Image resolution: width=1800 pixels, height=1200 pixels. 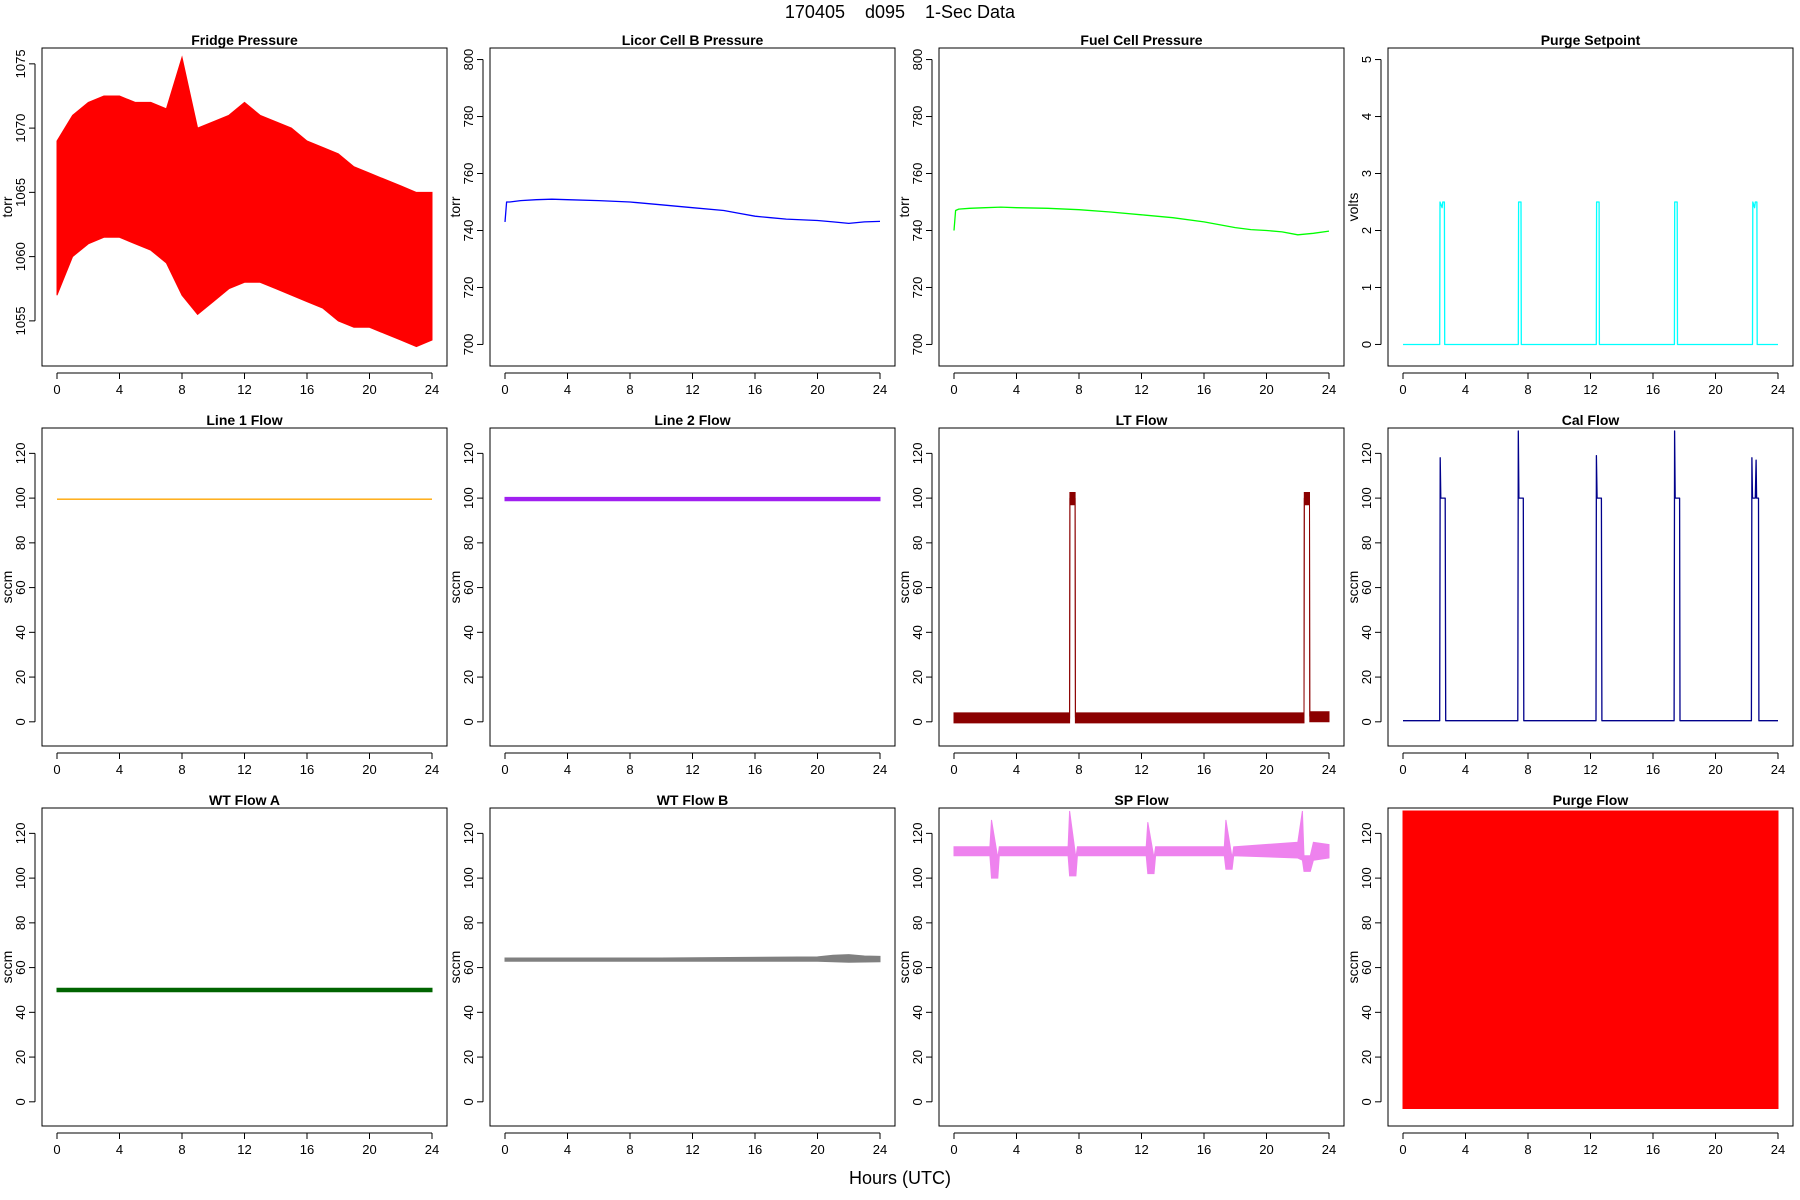 I want to click on panel-title: LT Flow, so click(x=1142, y=420).